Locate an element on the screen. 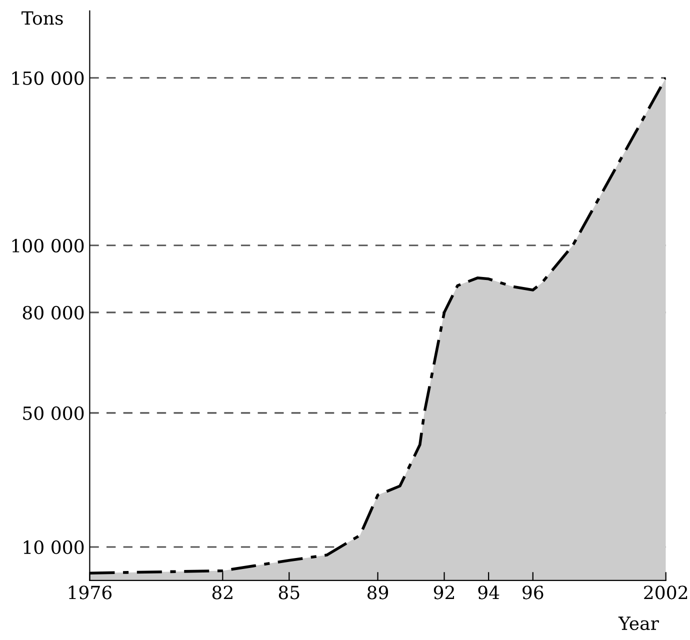 This screenshot has height=640, width=690. y-axis-title: Tons is located at coordinates (42, 18).